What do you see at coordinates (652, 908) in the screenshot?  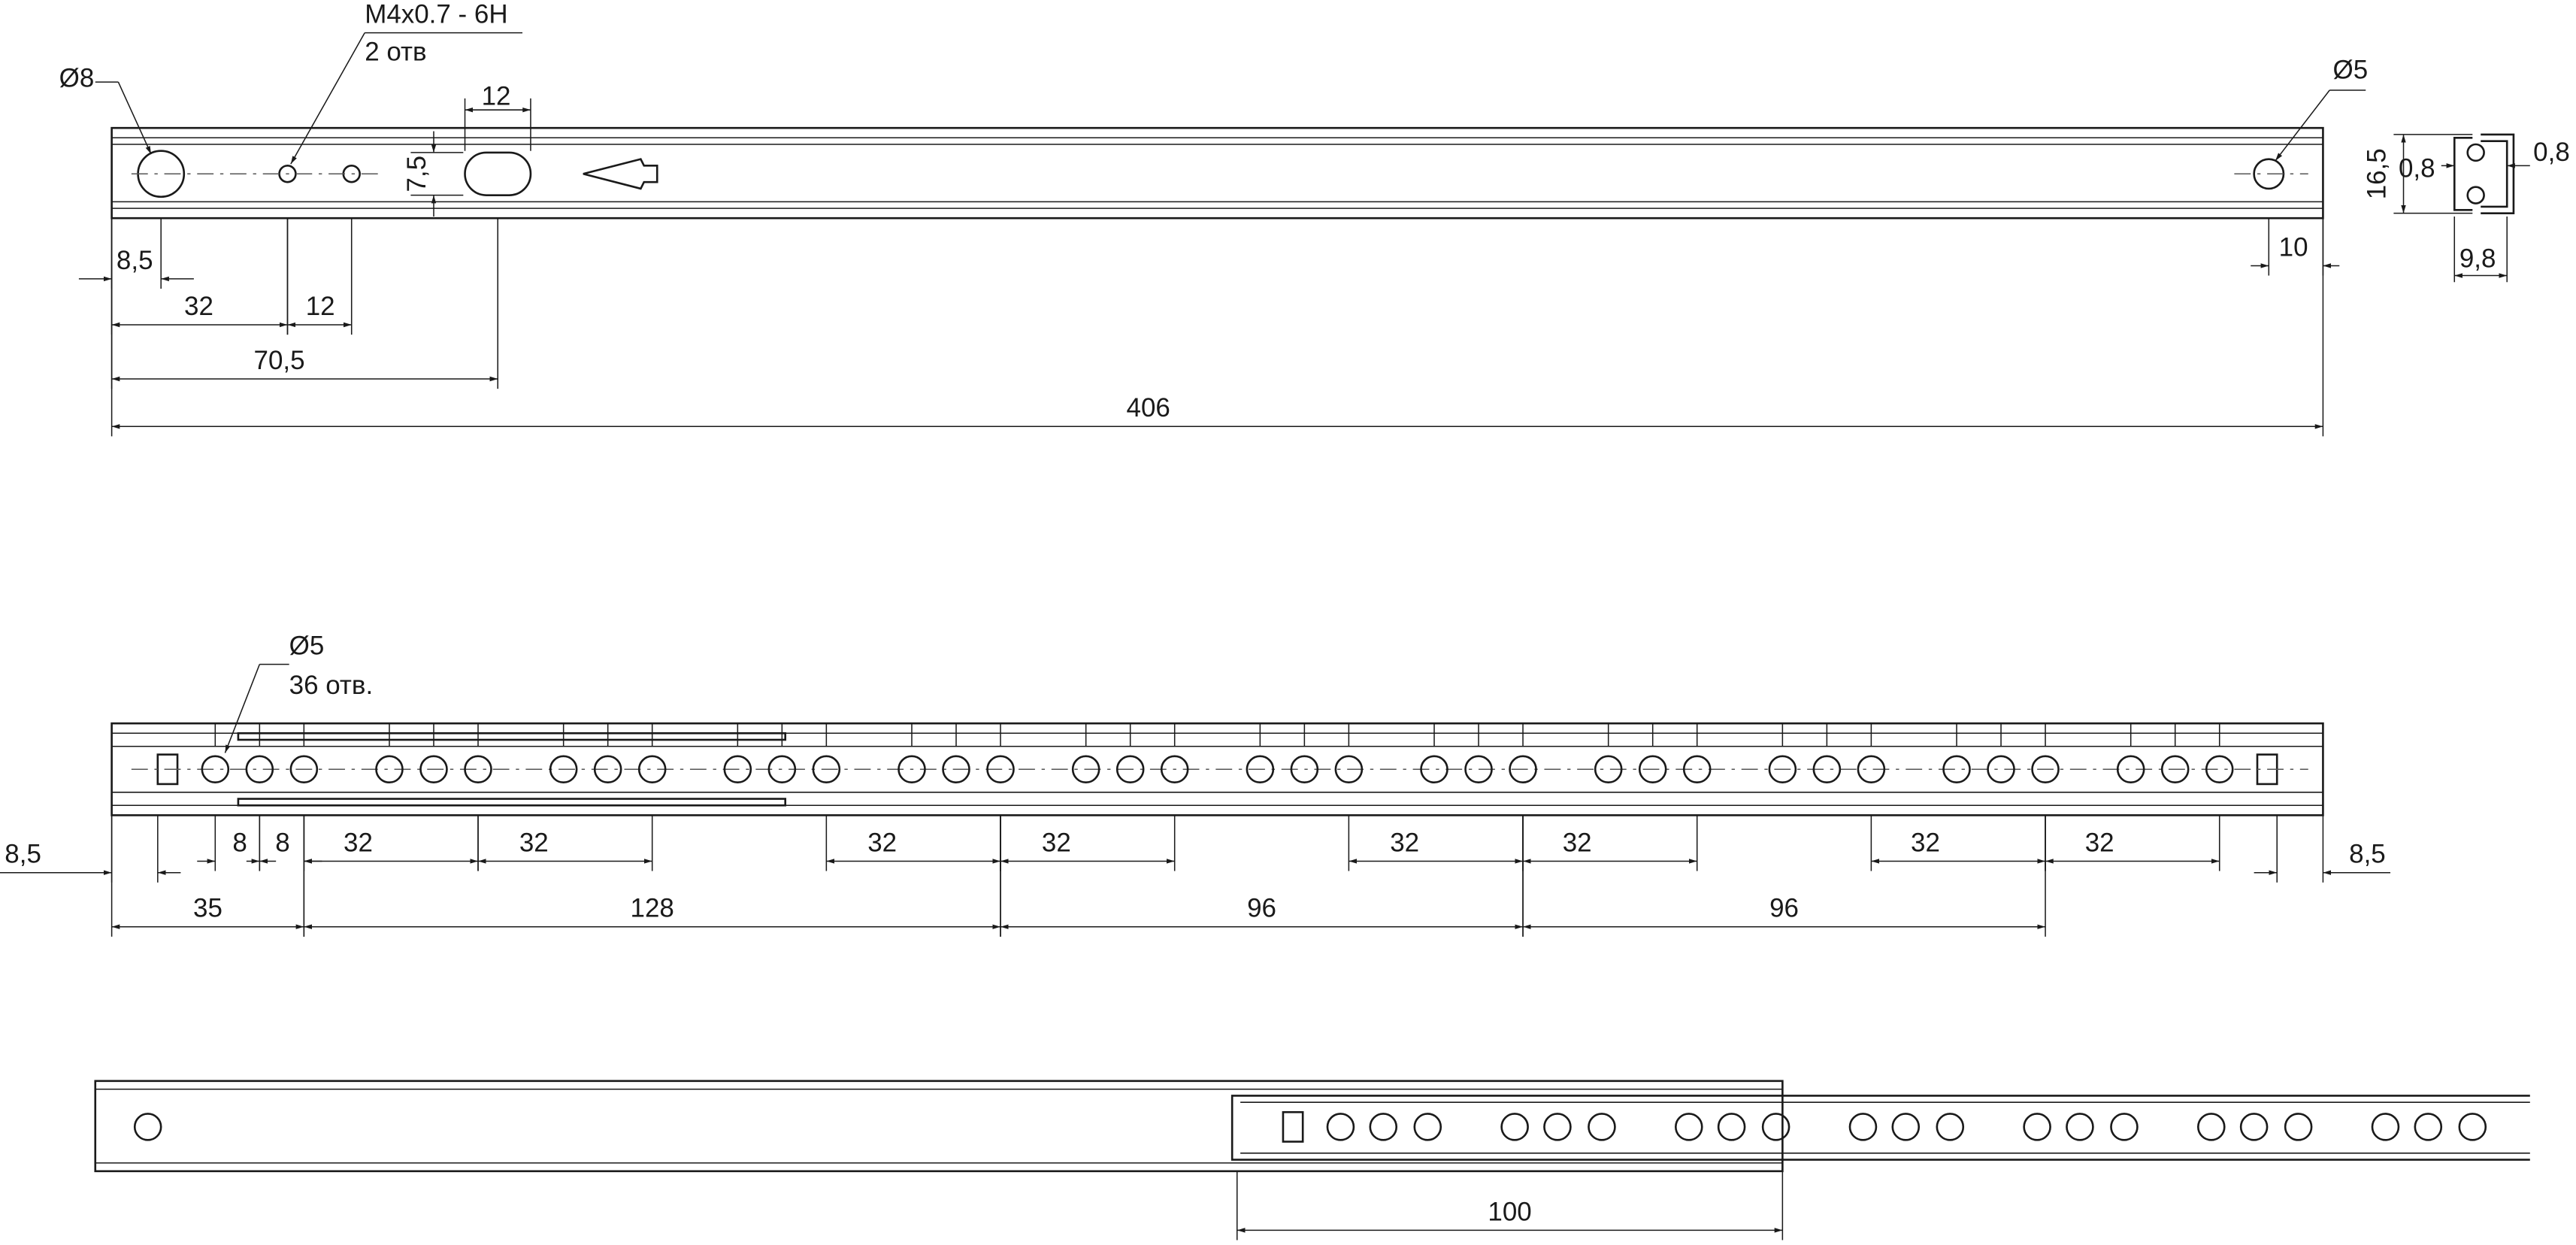 I see `dim-label: 128` at bounding box center [652, 908].